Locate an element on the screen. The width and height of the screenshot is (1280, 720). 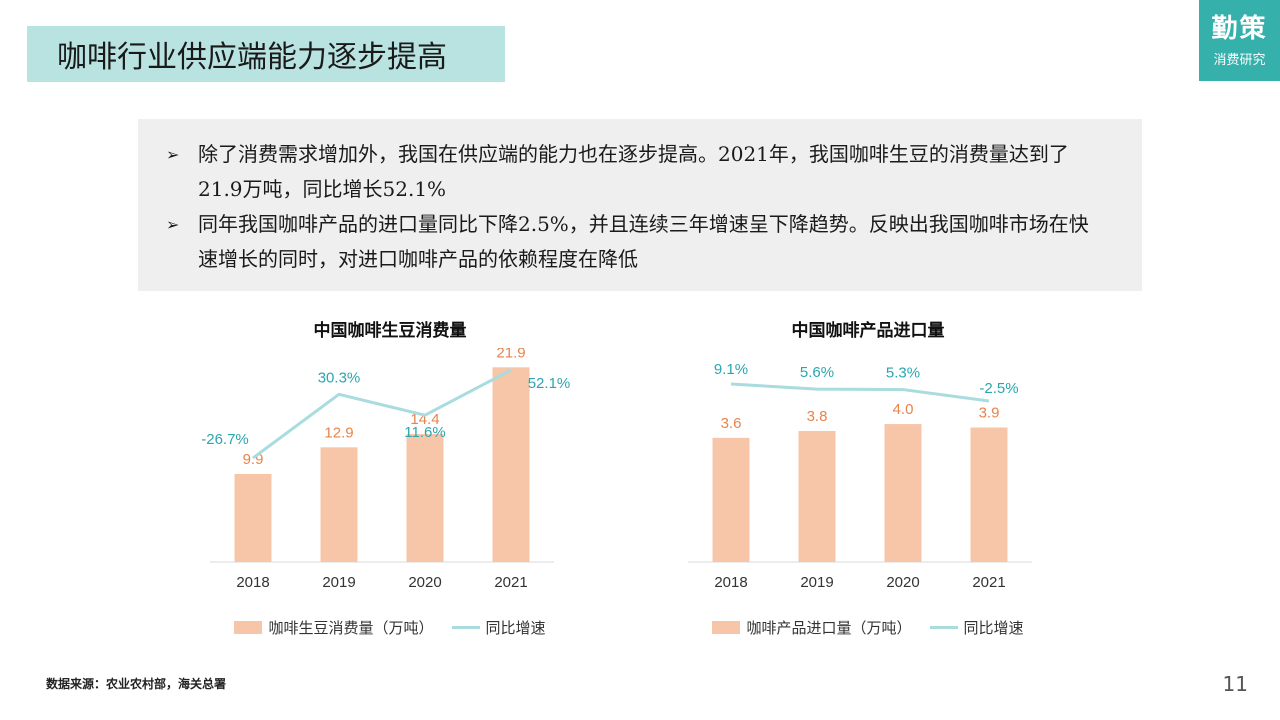
legend-bar-label: 咖啡产品进口量（万吨） is located at coordinates (829, 628).